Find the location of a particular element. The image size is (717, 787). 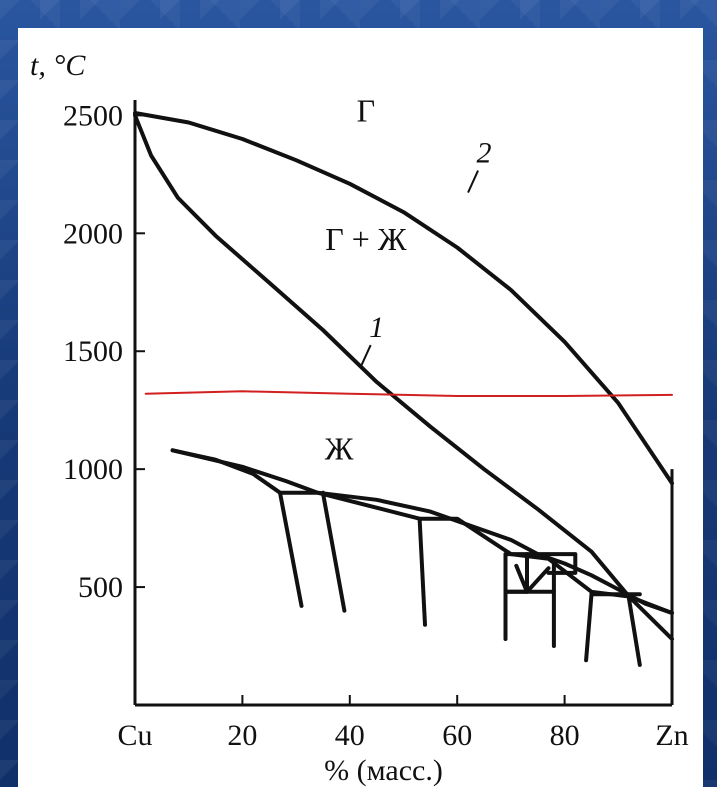

y-tick-label: 2000 is located at coordinates (93, 233).